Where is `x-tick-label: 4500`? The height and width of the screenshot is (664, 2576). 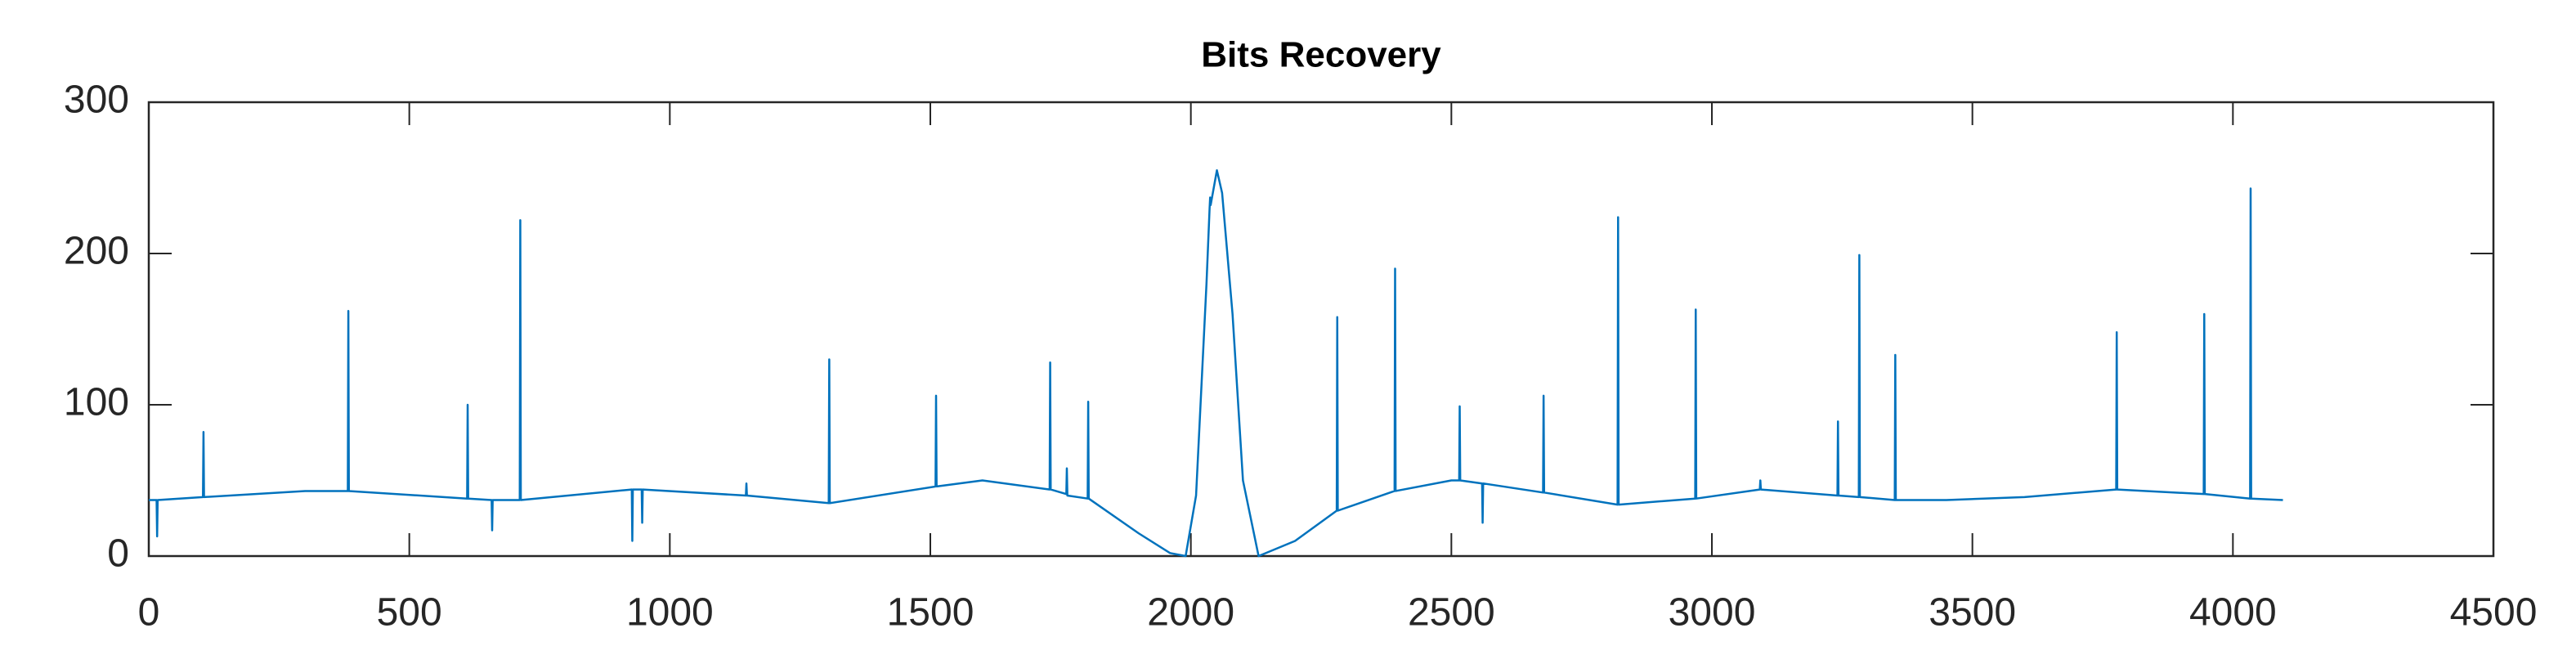
x-tick-label: 4500 is located at coordinates (2494, 613).